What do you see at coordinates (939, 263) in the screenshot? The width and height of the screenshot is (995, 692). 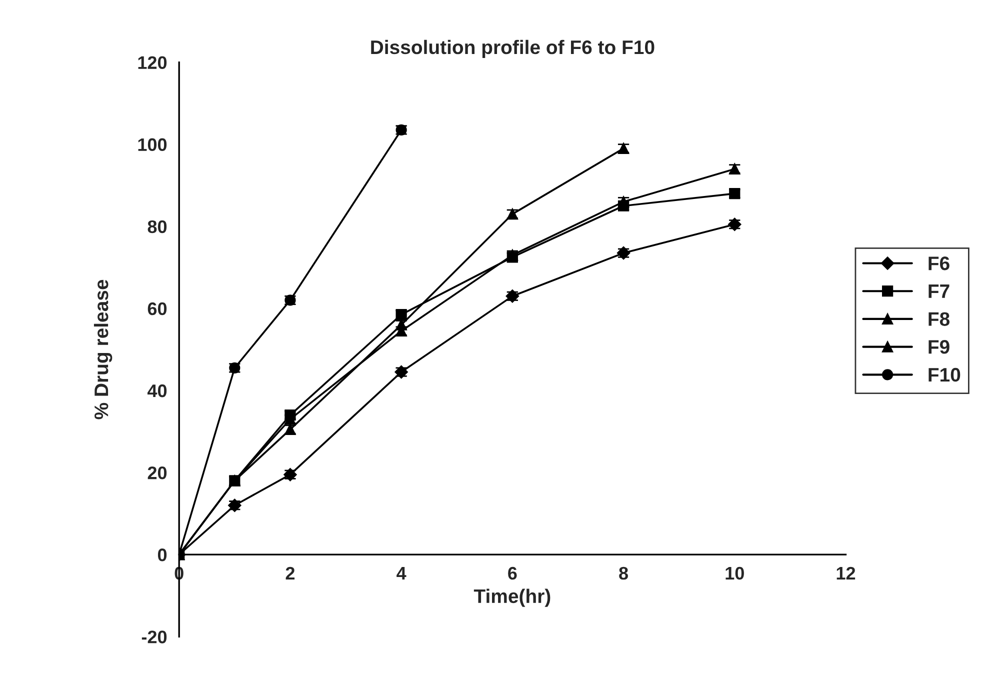 I see `legend-label: F6` at bounding box center [939, 263].